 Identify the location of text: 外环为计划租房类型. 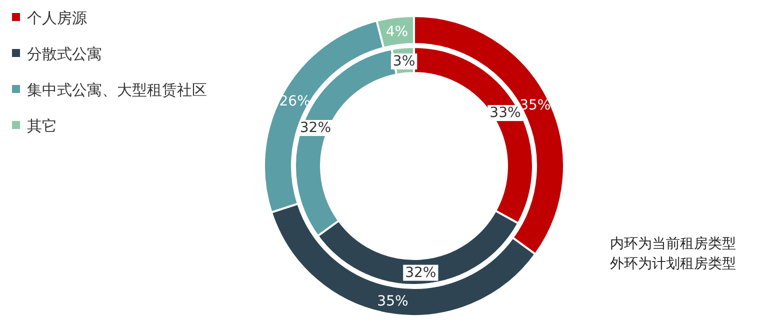
(673, 264).